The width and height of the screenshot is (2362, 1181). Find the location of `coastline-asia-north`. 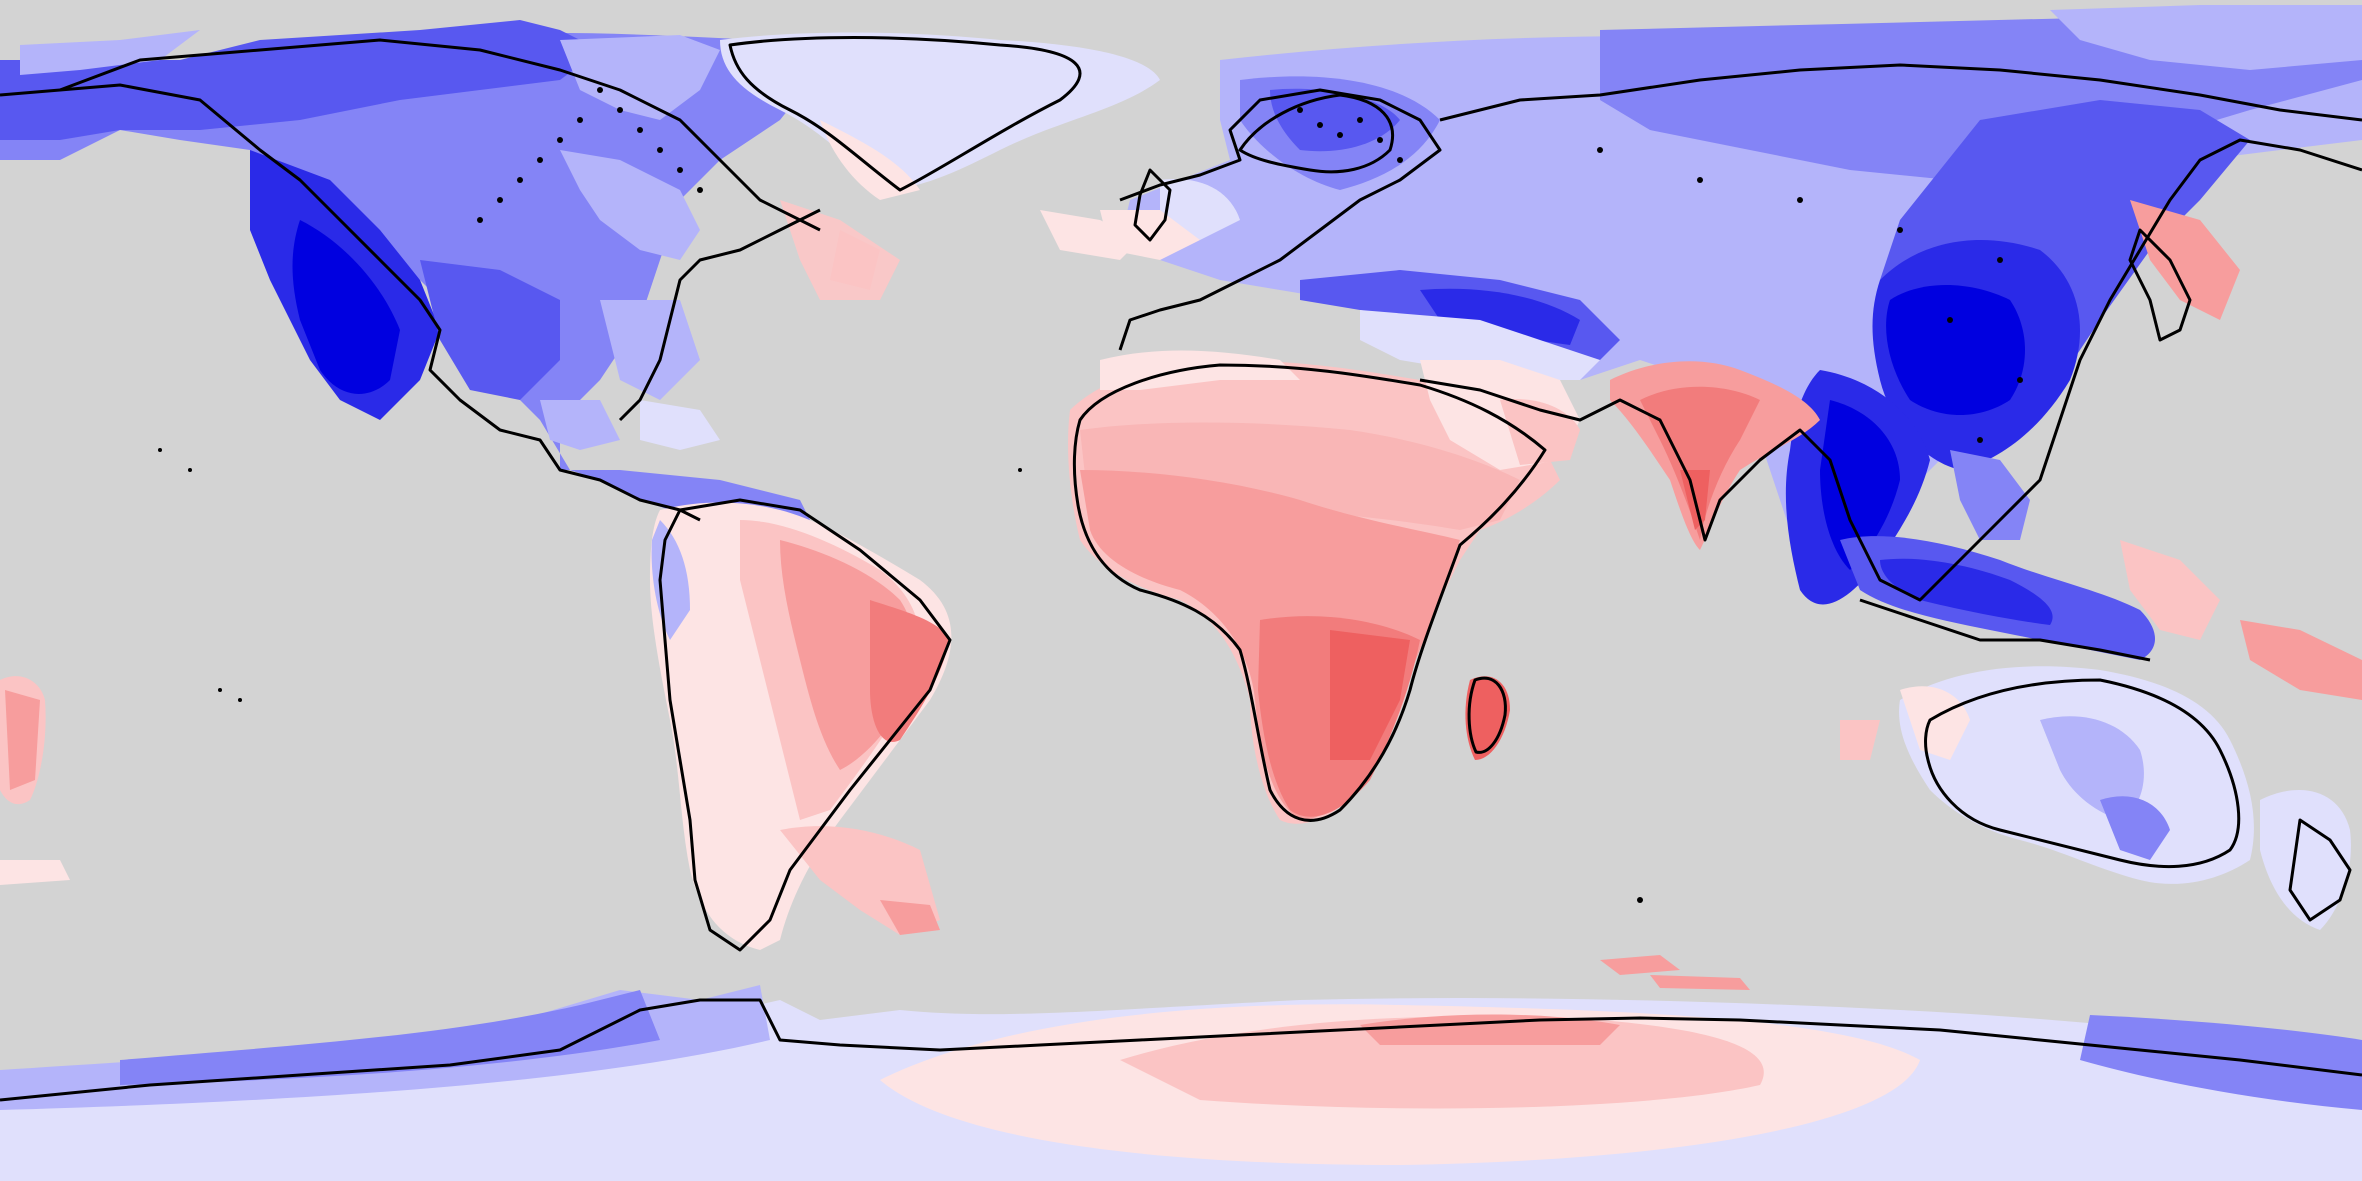

coastline-asia-north is located at coordinates (1900, 92).